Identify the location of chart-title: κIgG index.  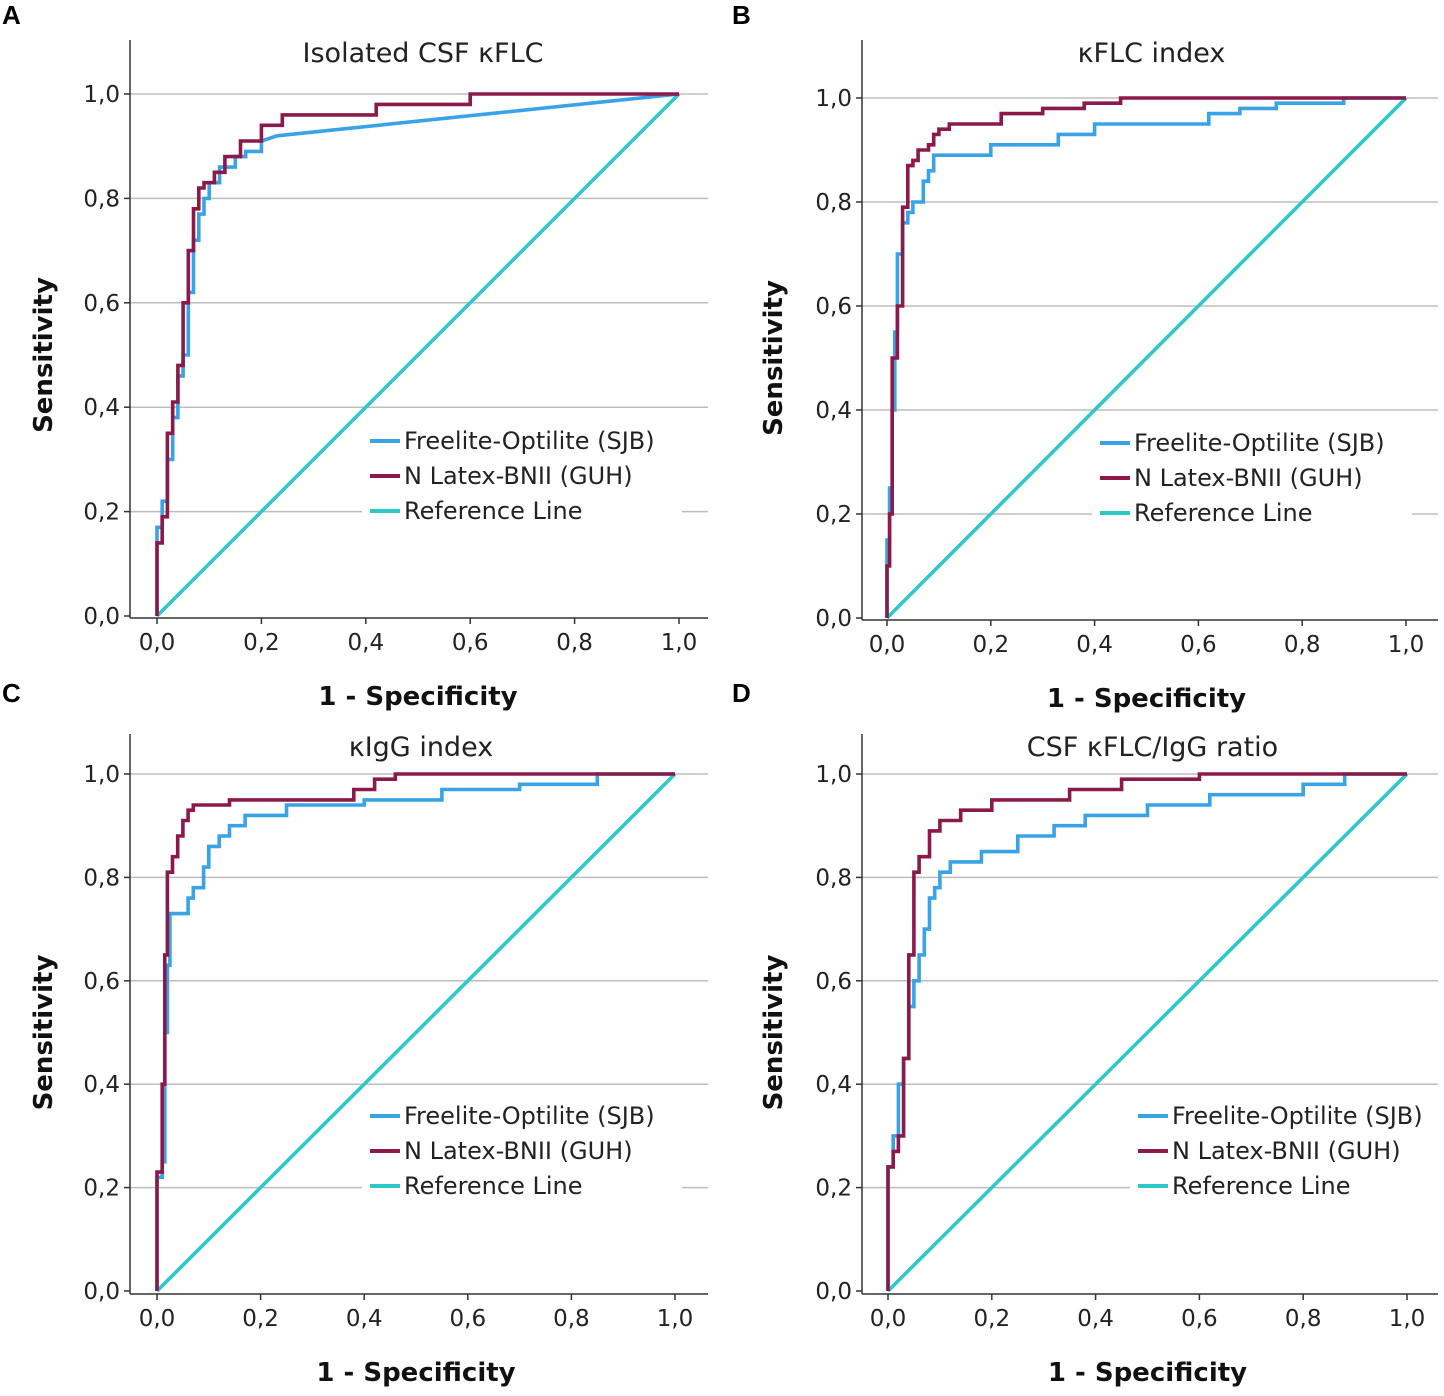
(421, 747).